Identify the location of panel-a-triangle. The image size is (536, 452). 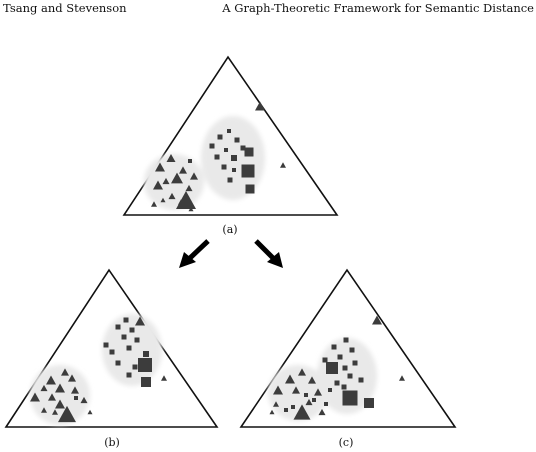
(230, 135).